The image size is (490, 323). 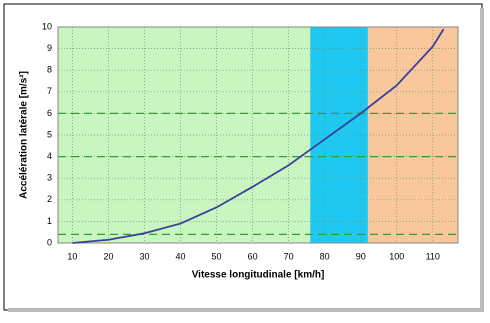 What do you see at coordinates (396, 256) in the screenshot?
I see `x-tick-label: 100` at bounding box center [396, 256].